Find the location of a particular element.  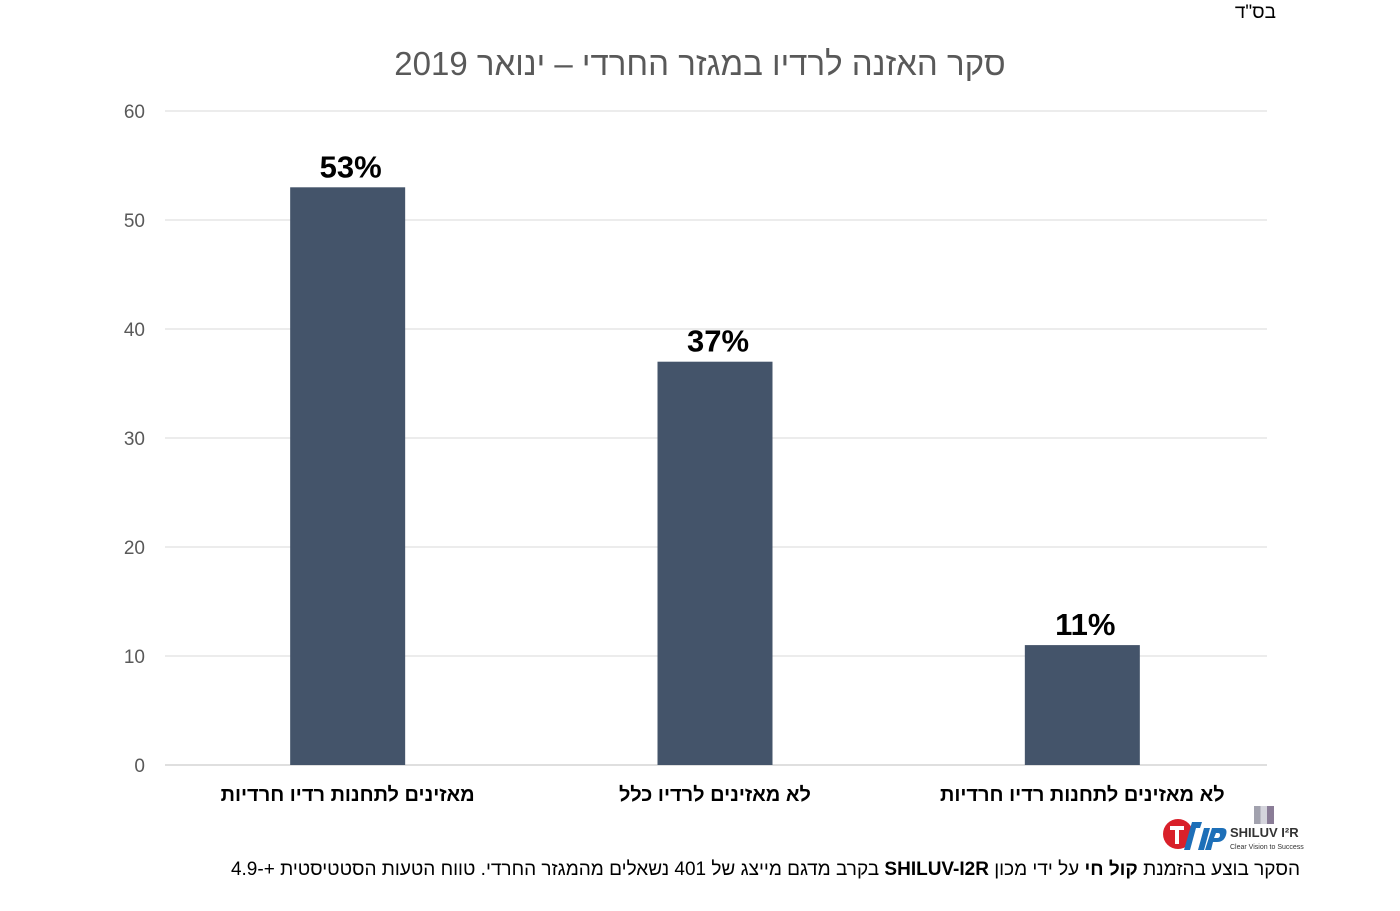

x-tick-label: לא מאזינים לתחנות רדיו חרדיות is located at coordinates (1082, 795).